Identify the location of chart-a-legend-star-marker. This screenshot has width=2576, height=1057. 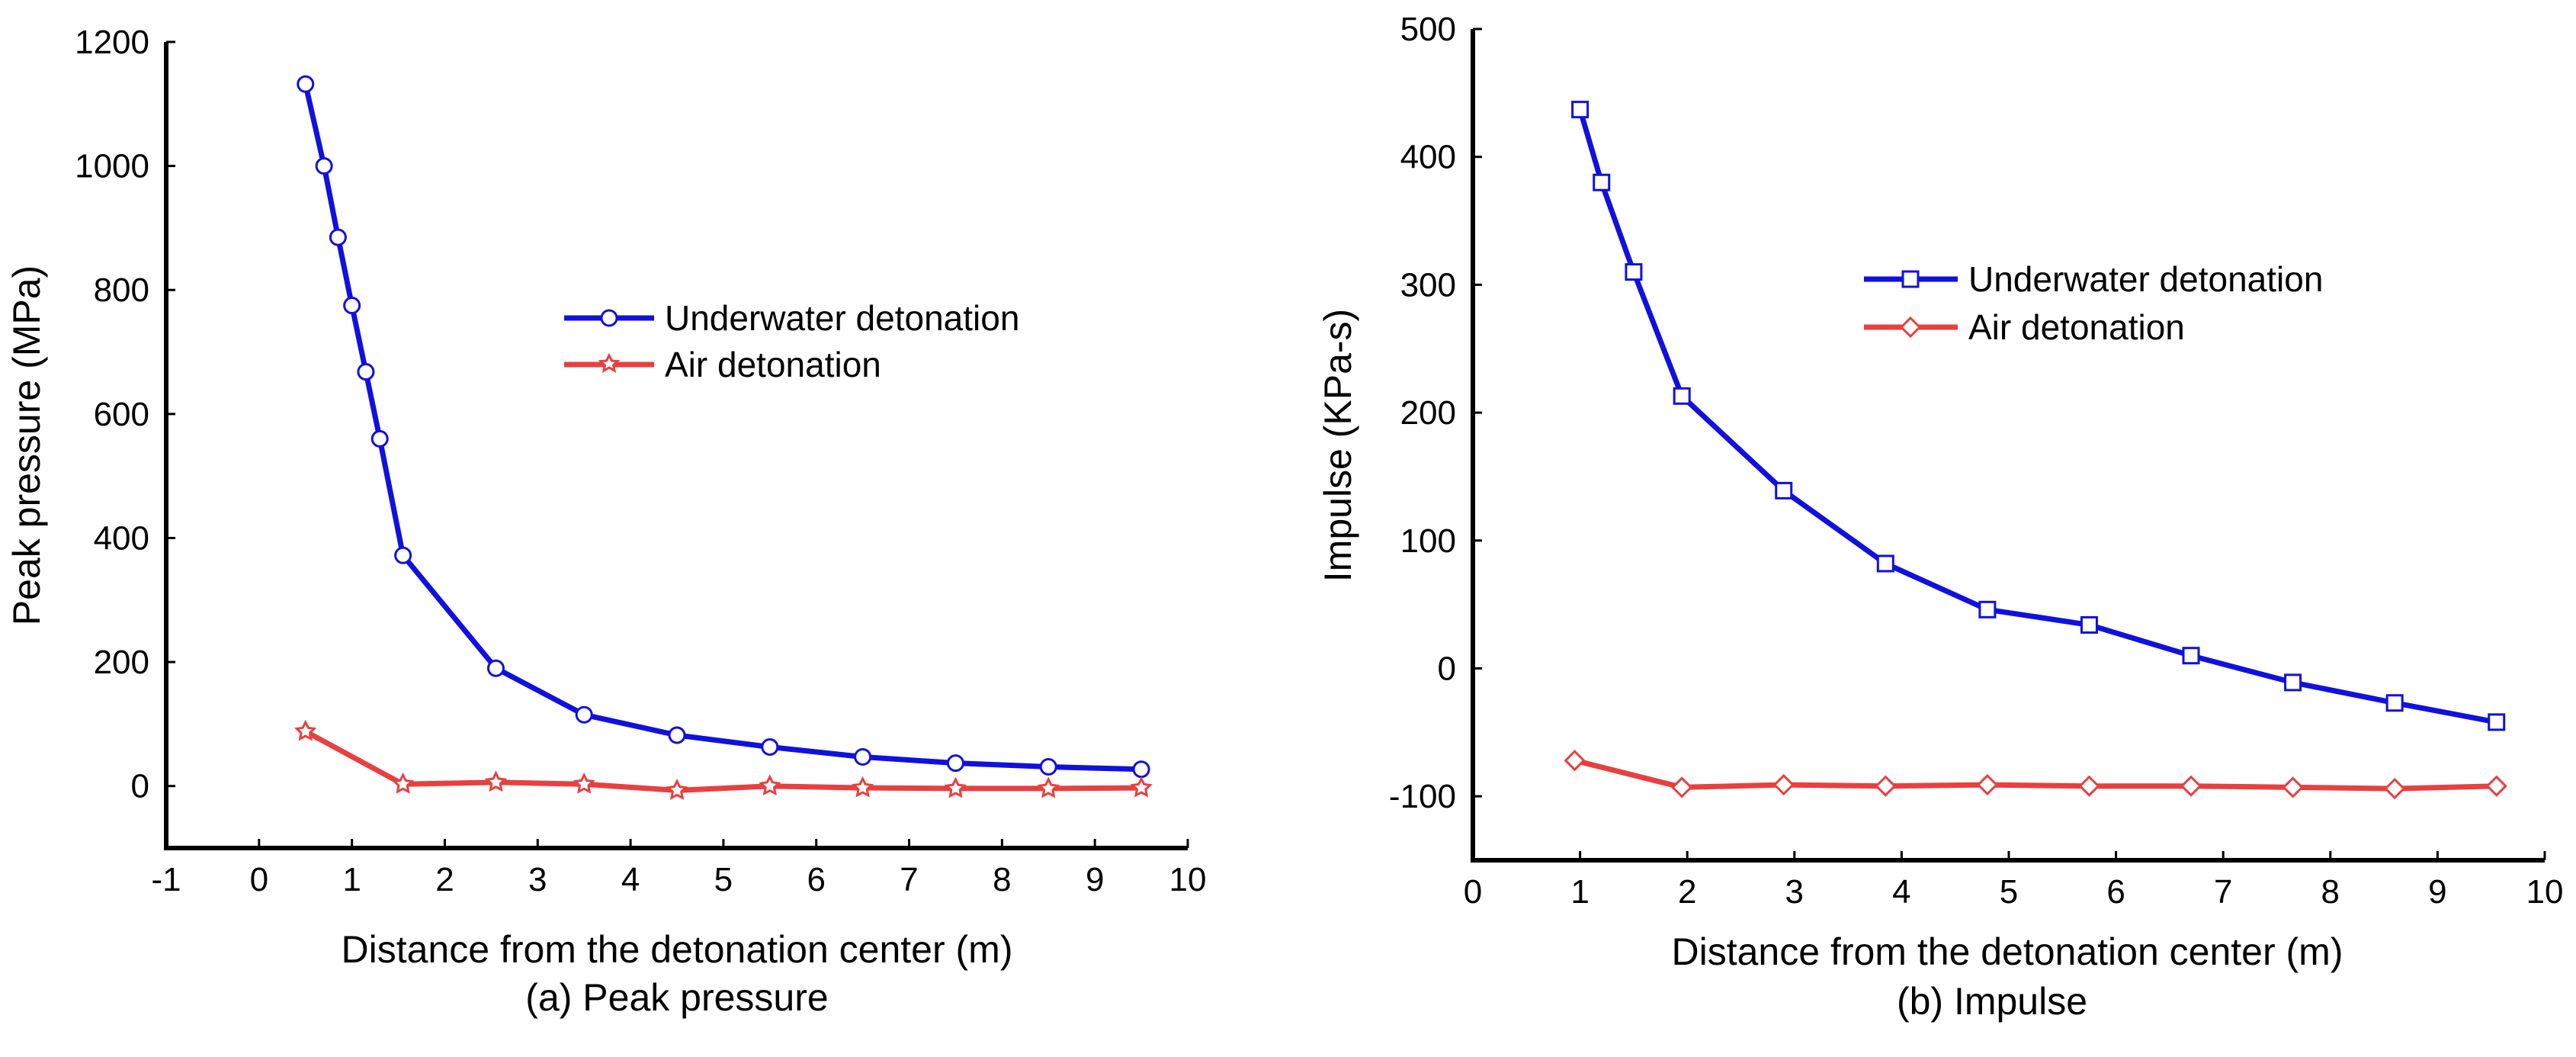
(609, 362).